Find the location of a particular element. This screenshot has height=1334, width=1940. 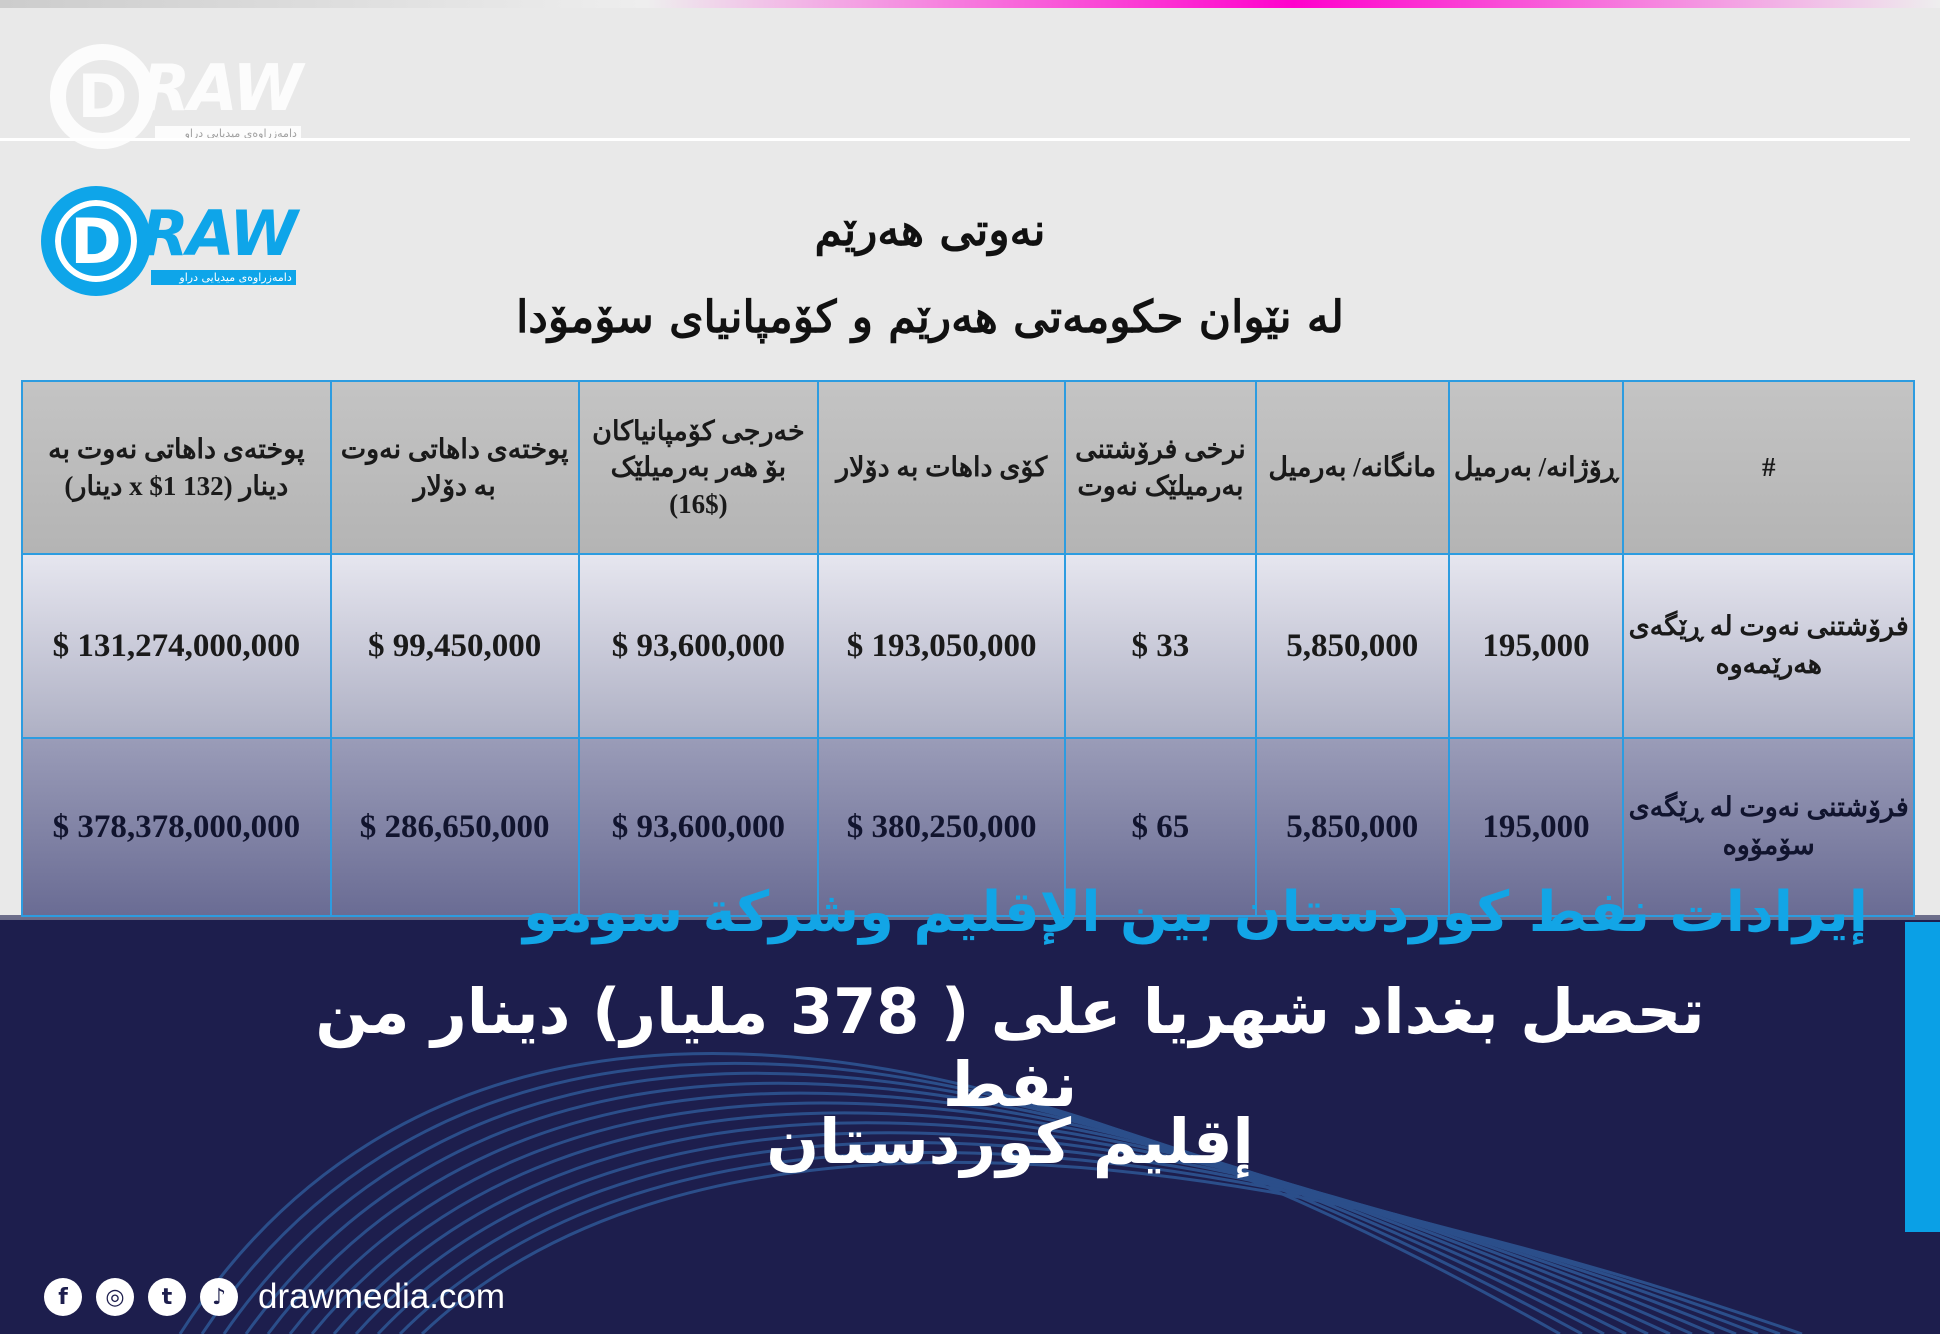

draw-logo: D RAW دامەزراوەی میدیایی دراو is located at coordinates (169, 241).